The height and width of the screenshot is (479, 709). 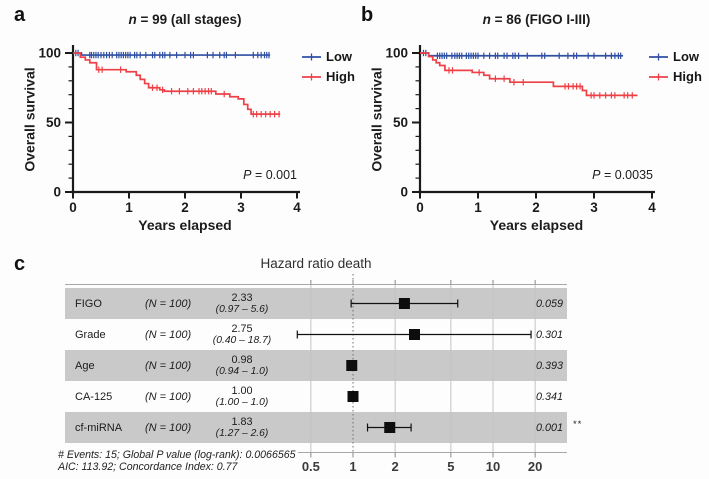 I want to click on forest-tick-label: 2, so click(x=395, y=466).